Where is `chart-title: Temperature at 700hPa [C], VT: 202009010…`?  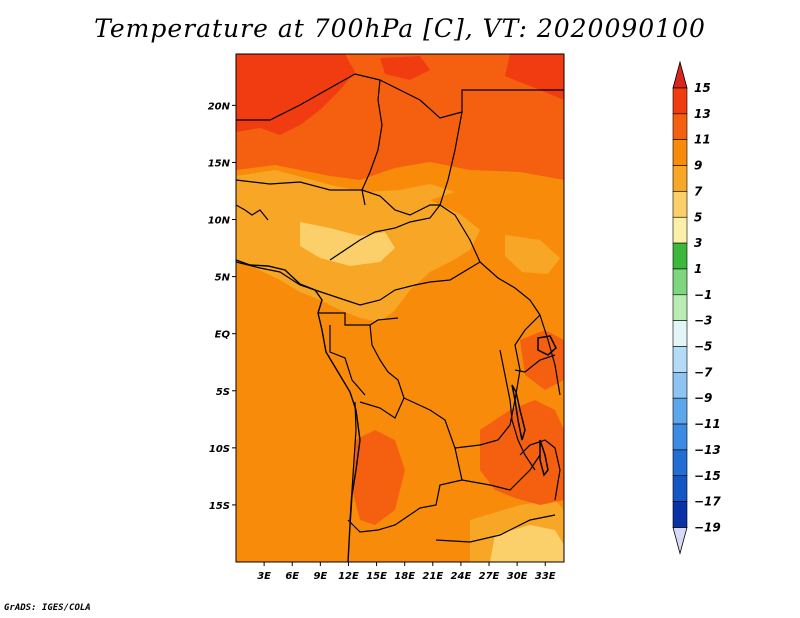
chart-title: Temperature at 700hPa [C], VT: 202009010… is located at coordinates (400, 28).